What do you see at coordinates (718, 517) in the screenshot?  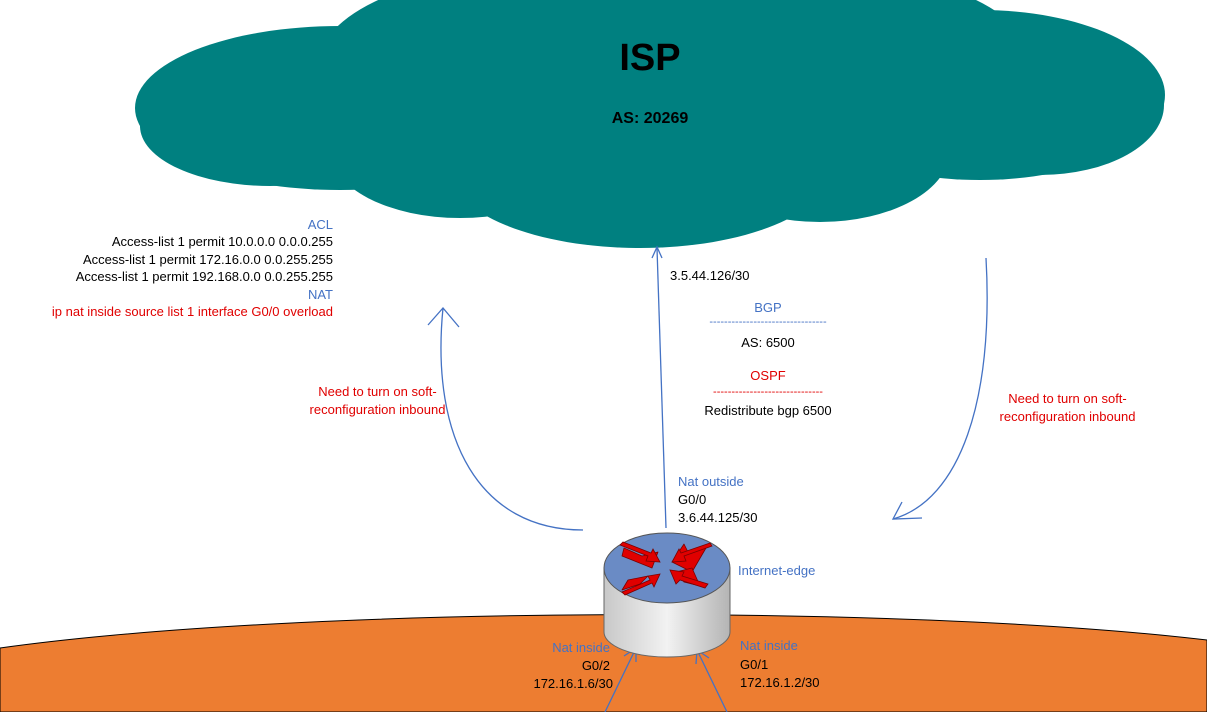 I see `g0-0-ip: 3.6.44.125/30` at bounding box center [718, 517].